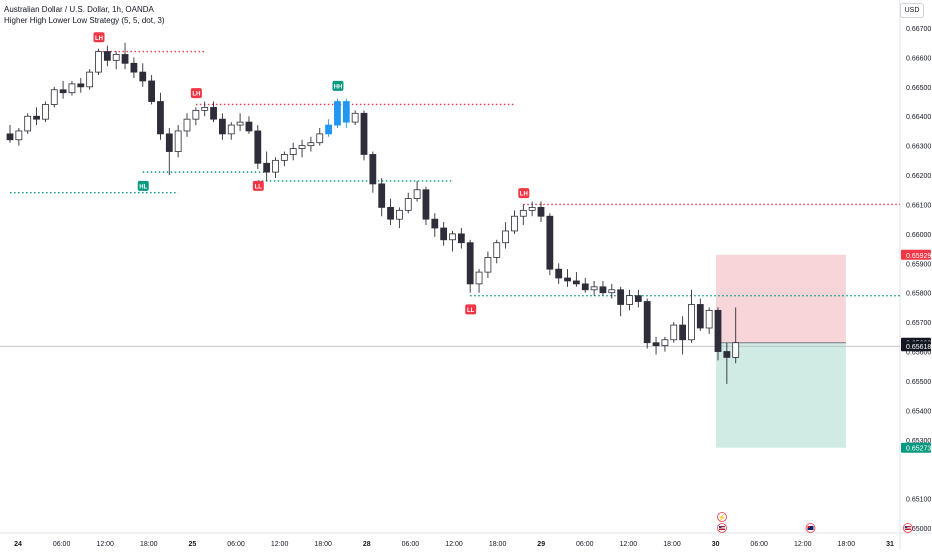 The image size is (932, 555). I want to click on price-axis-badge, so click(916, 447).